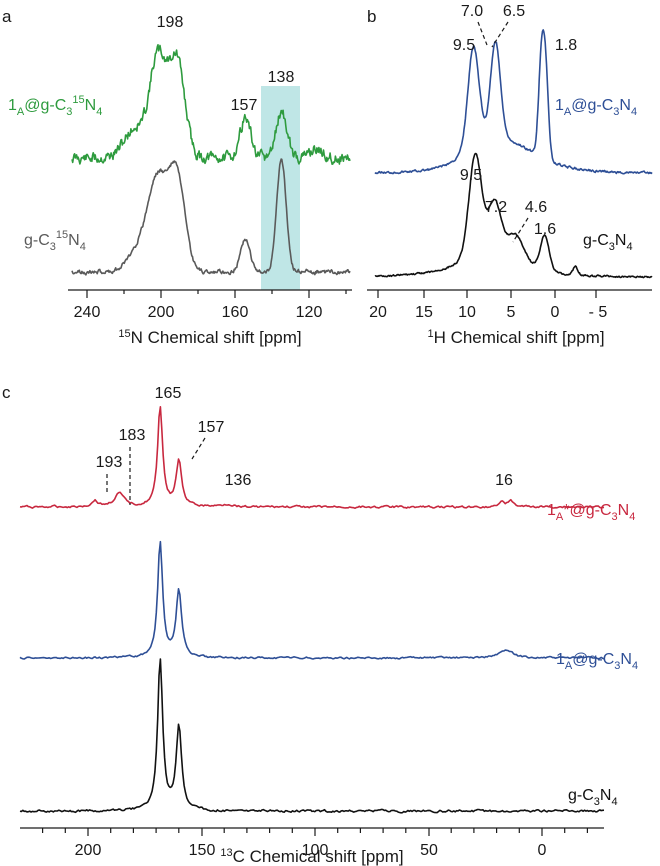 The width and height of the screenshot is (660, 866). What do you see at coordinates (312, 600) in the screenshot?
I see `panel-c-blue-spectrum` at bounding box center [312, 600].